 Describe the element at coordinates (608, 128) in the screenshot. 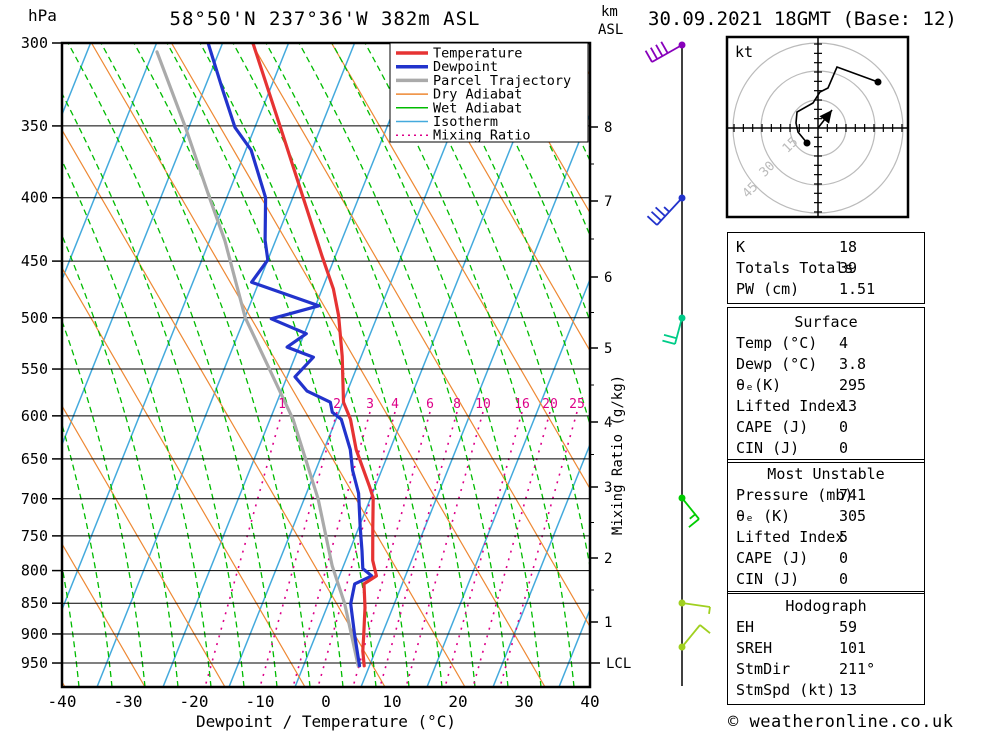

I see `km-tick-label: 8` at that location.